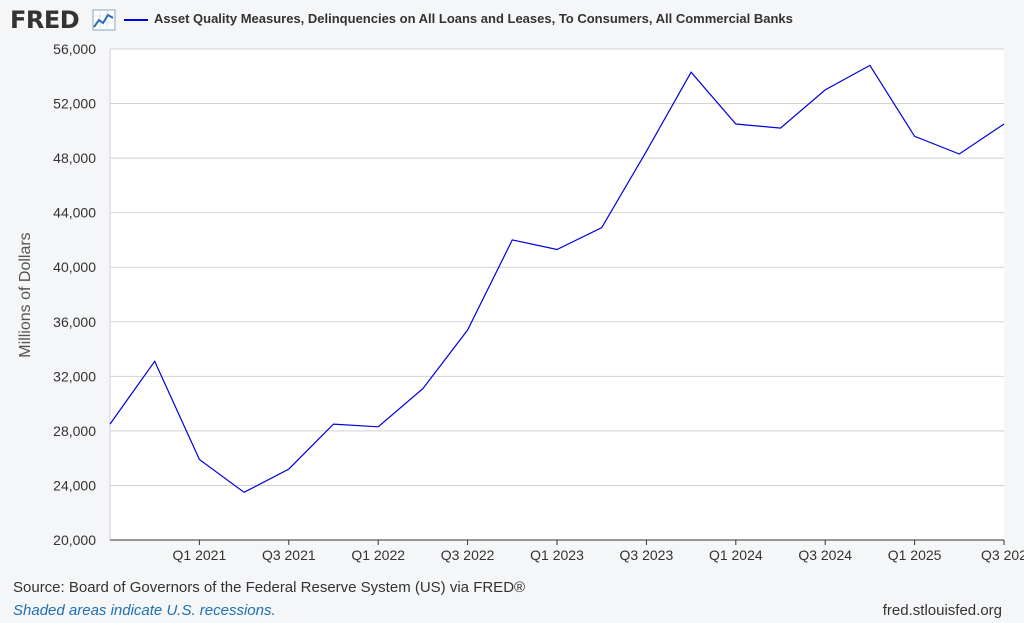  What do you see at coordinates (1002, 555) in the screenshot?
I see `x-tick-label: Q3 202` at bounding box center [1002, 555].